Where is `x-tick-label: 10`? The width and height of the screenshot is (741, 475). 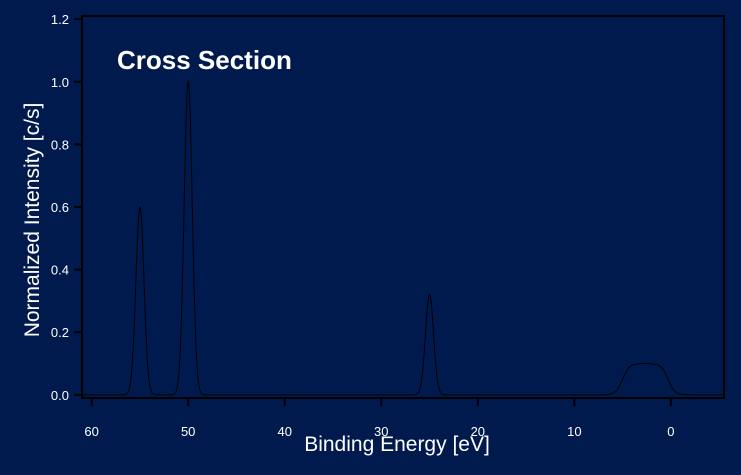
x-tick-label: 10 is located at coordinates (574, 431).